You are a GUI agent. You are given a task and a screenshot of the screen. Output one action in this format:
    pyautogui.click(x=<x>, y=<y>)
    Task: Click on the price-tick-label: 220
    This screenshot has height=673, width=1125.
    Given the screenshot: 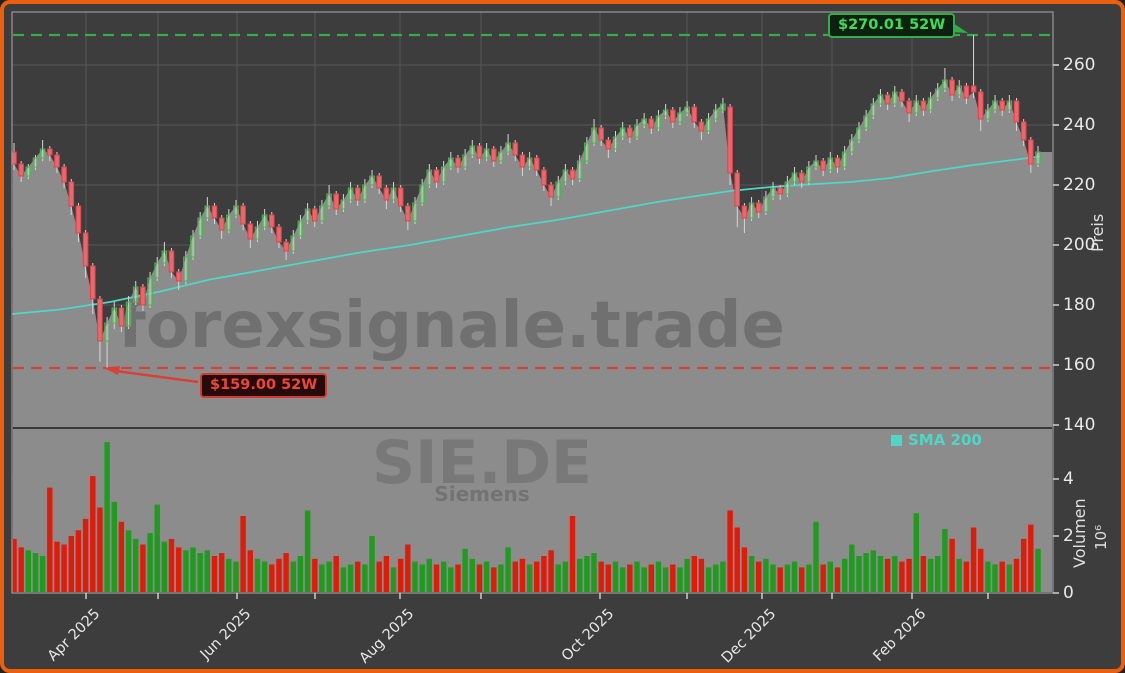 What is the action you would take?
    pyautogui.click(x=1079, y=185)
    